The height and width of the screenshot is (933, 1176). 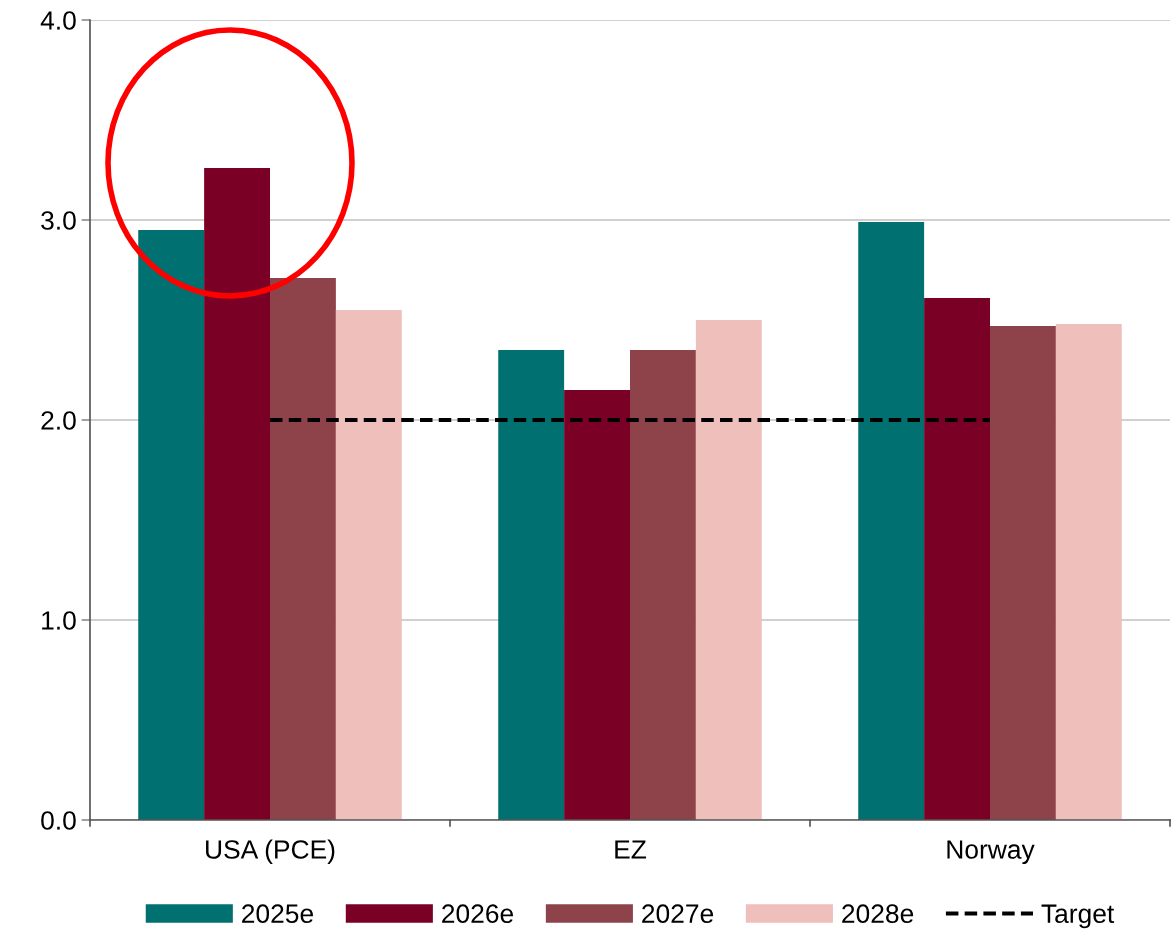 I want to click on legend-label: 2027e, so click(x=678, y=914).